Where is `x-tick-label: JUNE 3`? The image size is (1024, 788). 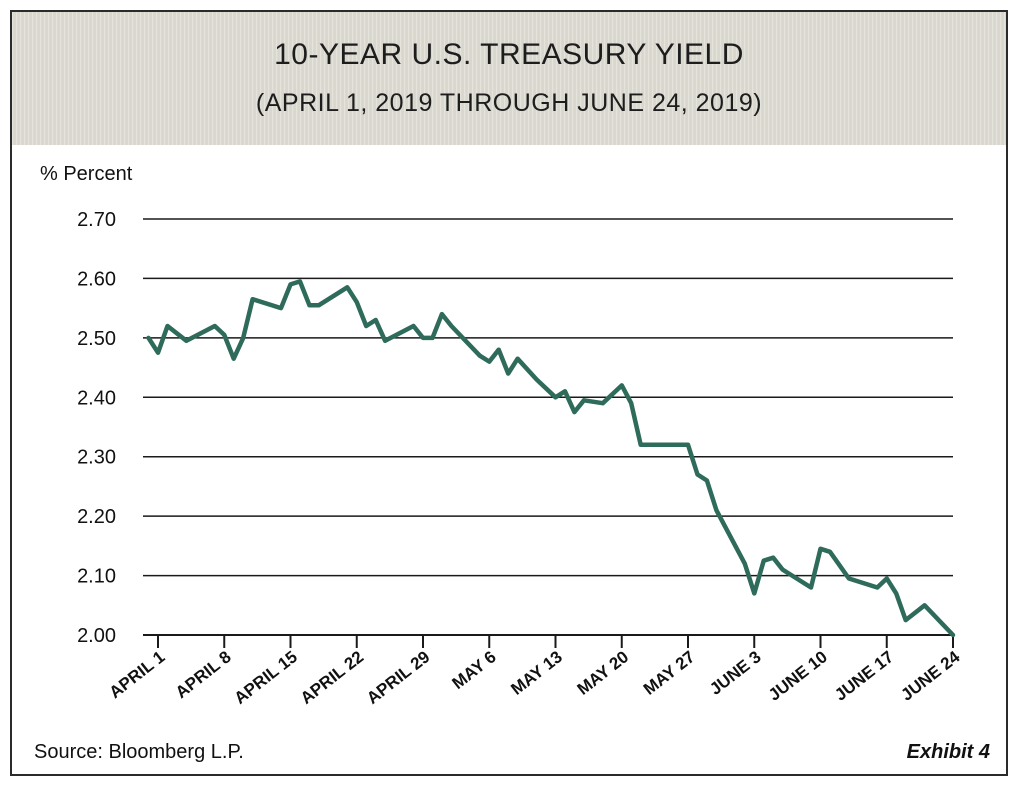 x-tick-label: JUNE 3 is located at coordinates (735, 673).